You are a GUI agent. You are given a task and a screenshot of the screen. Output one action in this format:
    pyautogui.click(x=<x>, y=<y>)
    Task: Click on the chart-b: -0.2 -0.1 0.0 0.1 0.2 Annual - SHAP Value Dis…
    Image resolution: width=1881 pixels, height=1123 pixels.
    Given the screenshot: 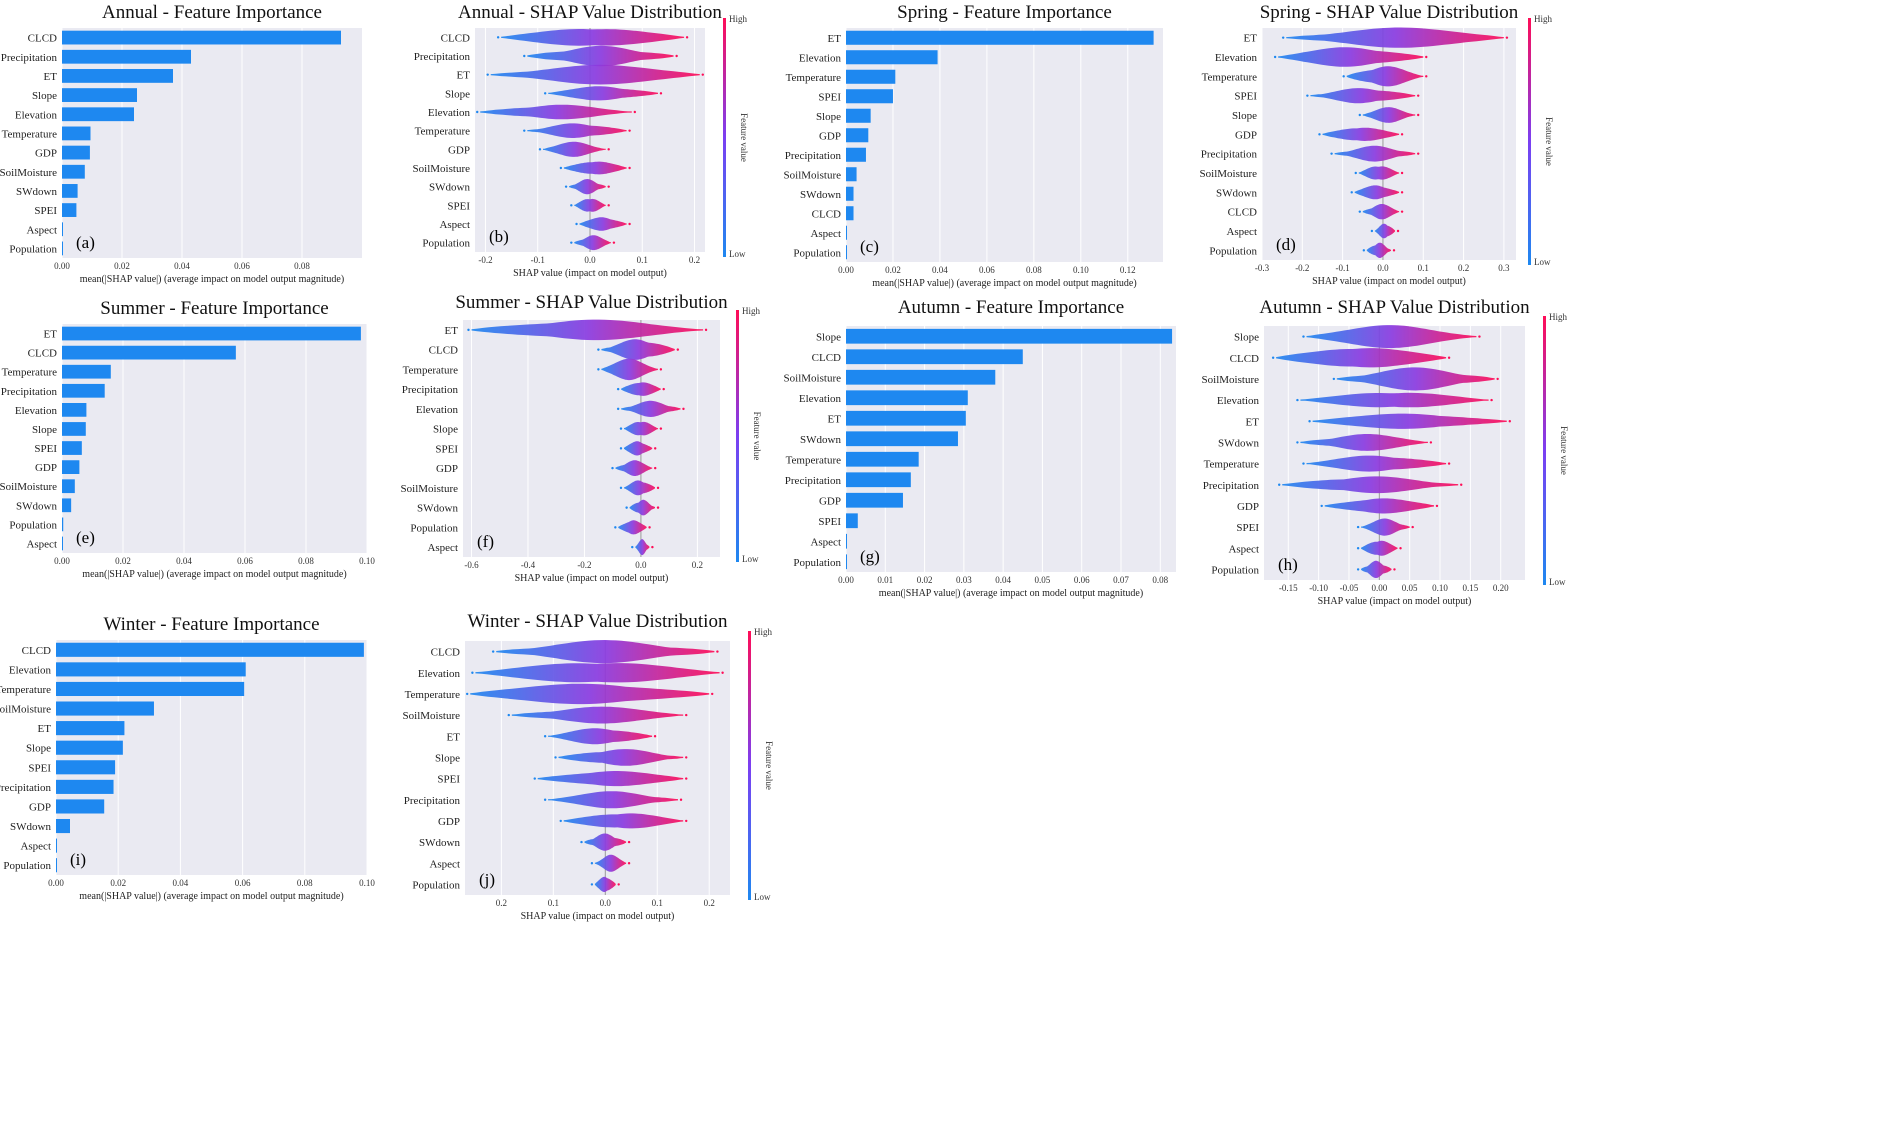 What is the action you would take?
    pyautogui.click(x=581, y=140)
    